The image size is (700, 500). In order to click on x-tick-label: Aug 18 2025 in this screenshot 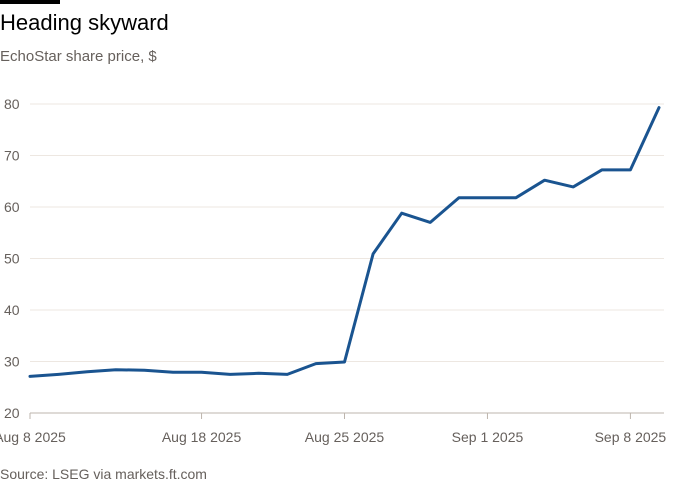, I will do `click(202, 437)`.